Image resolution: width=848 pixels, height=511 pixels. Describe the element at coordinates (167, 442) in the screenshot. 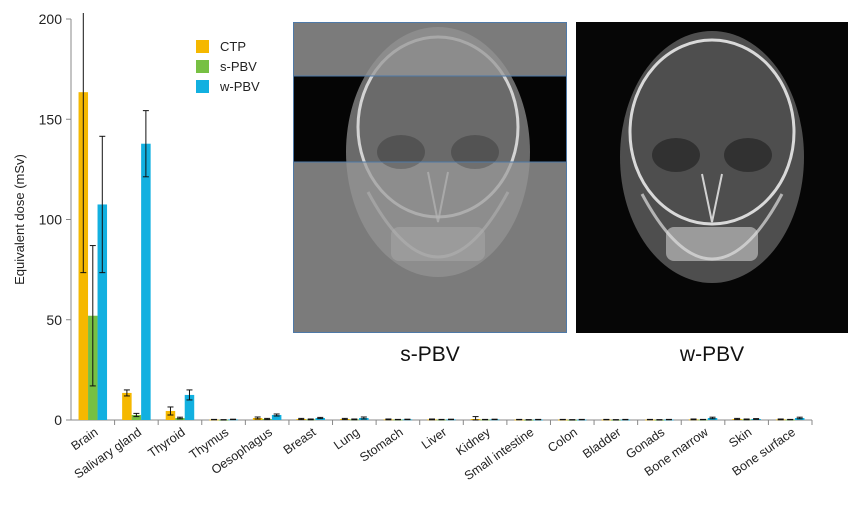

I see `x-tick-label: Thyroid` at that location.